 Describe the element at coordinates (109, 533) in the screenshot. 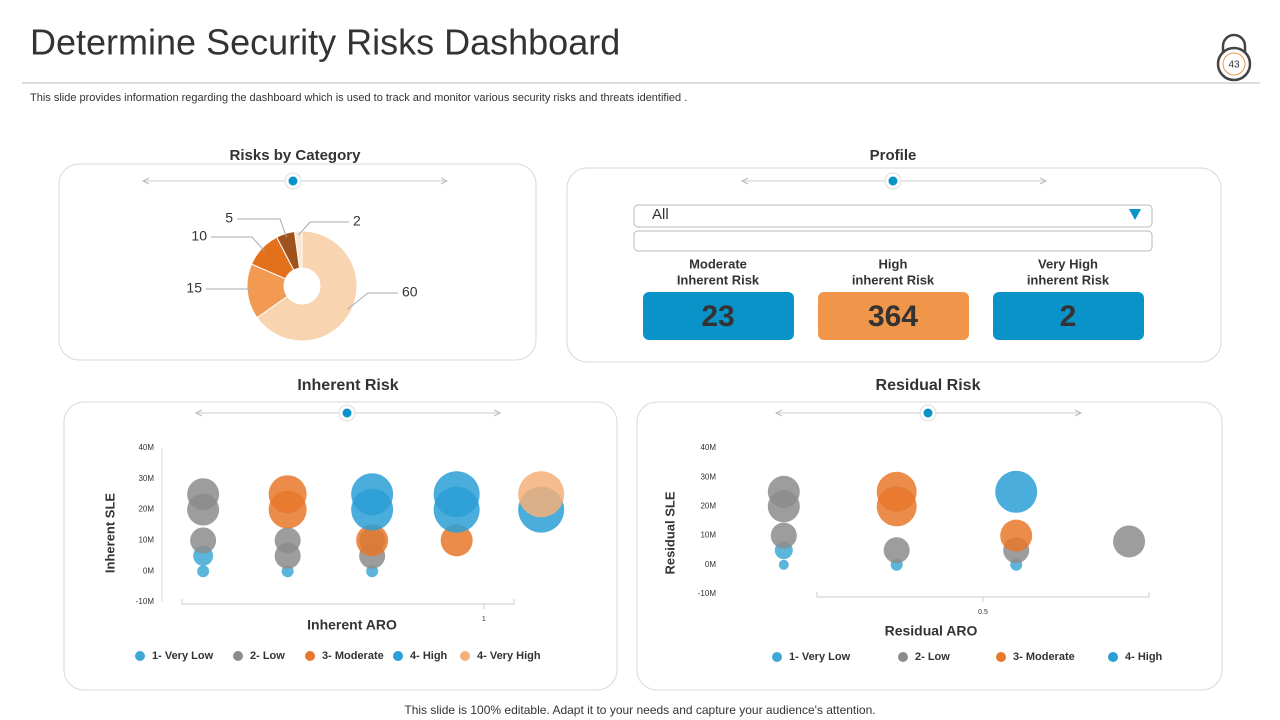

I see `y-axis-label: Inherent SLE` at that location.